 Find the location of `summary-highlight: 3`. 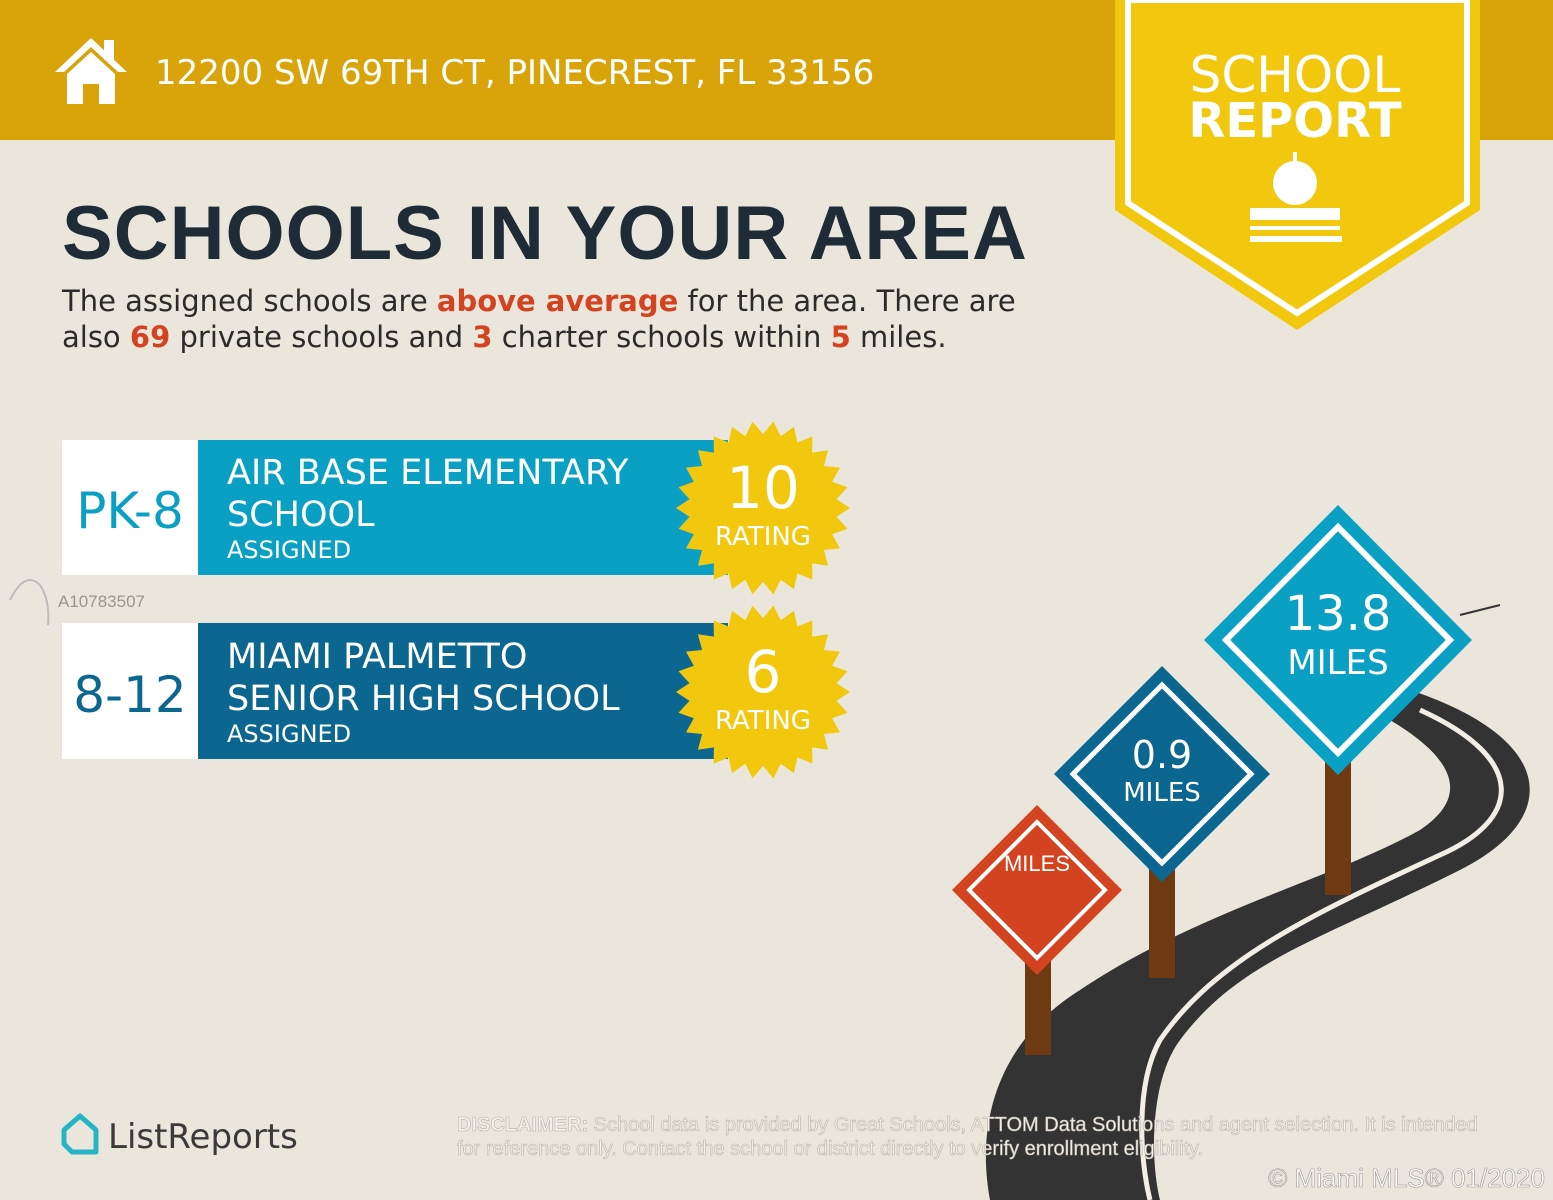

summary-highlight: 3 is located at coordinates (482, 337).